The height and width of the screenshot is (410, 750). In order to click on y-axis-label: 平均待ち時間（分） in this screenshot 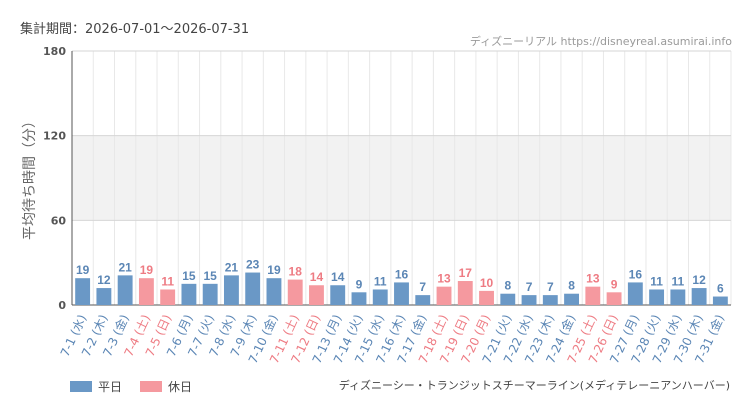, I will do `click(30, 177)`.